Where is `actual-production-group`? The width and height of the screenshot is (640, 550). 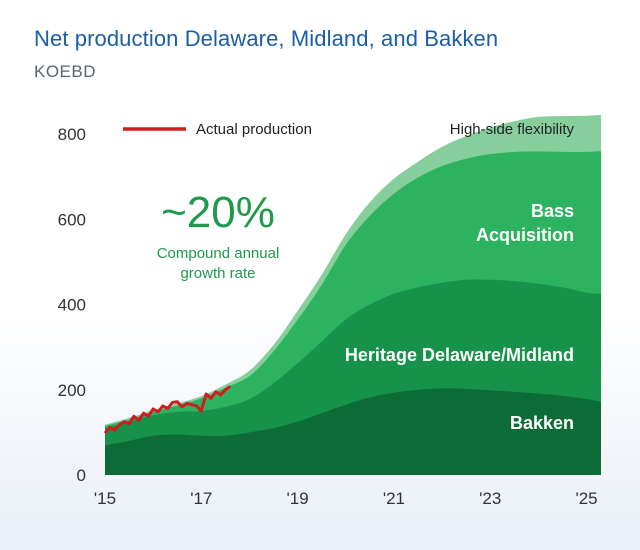 actual-production-group is located at coordinates (167, 410).